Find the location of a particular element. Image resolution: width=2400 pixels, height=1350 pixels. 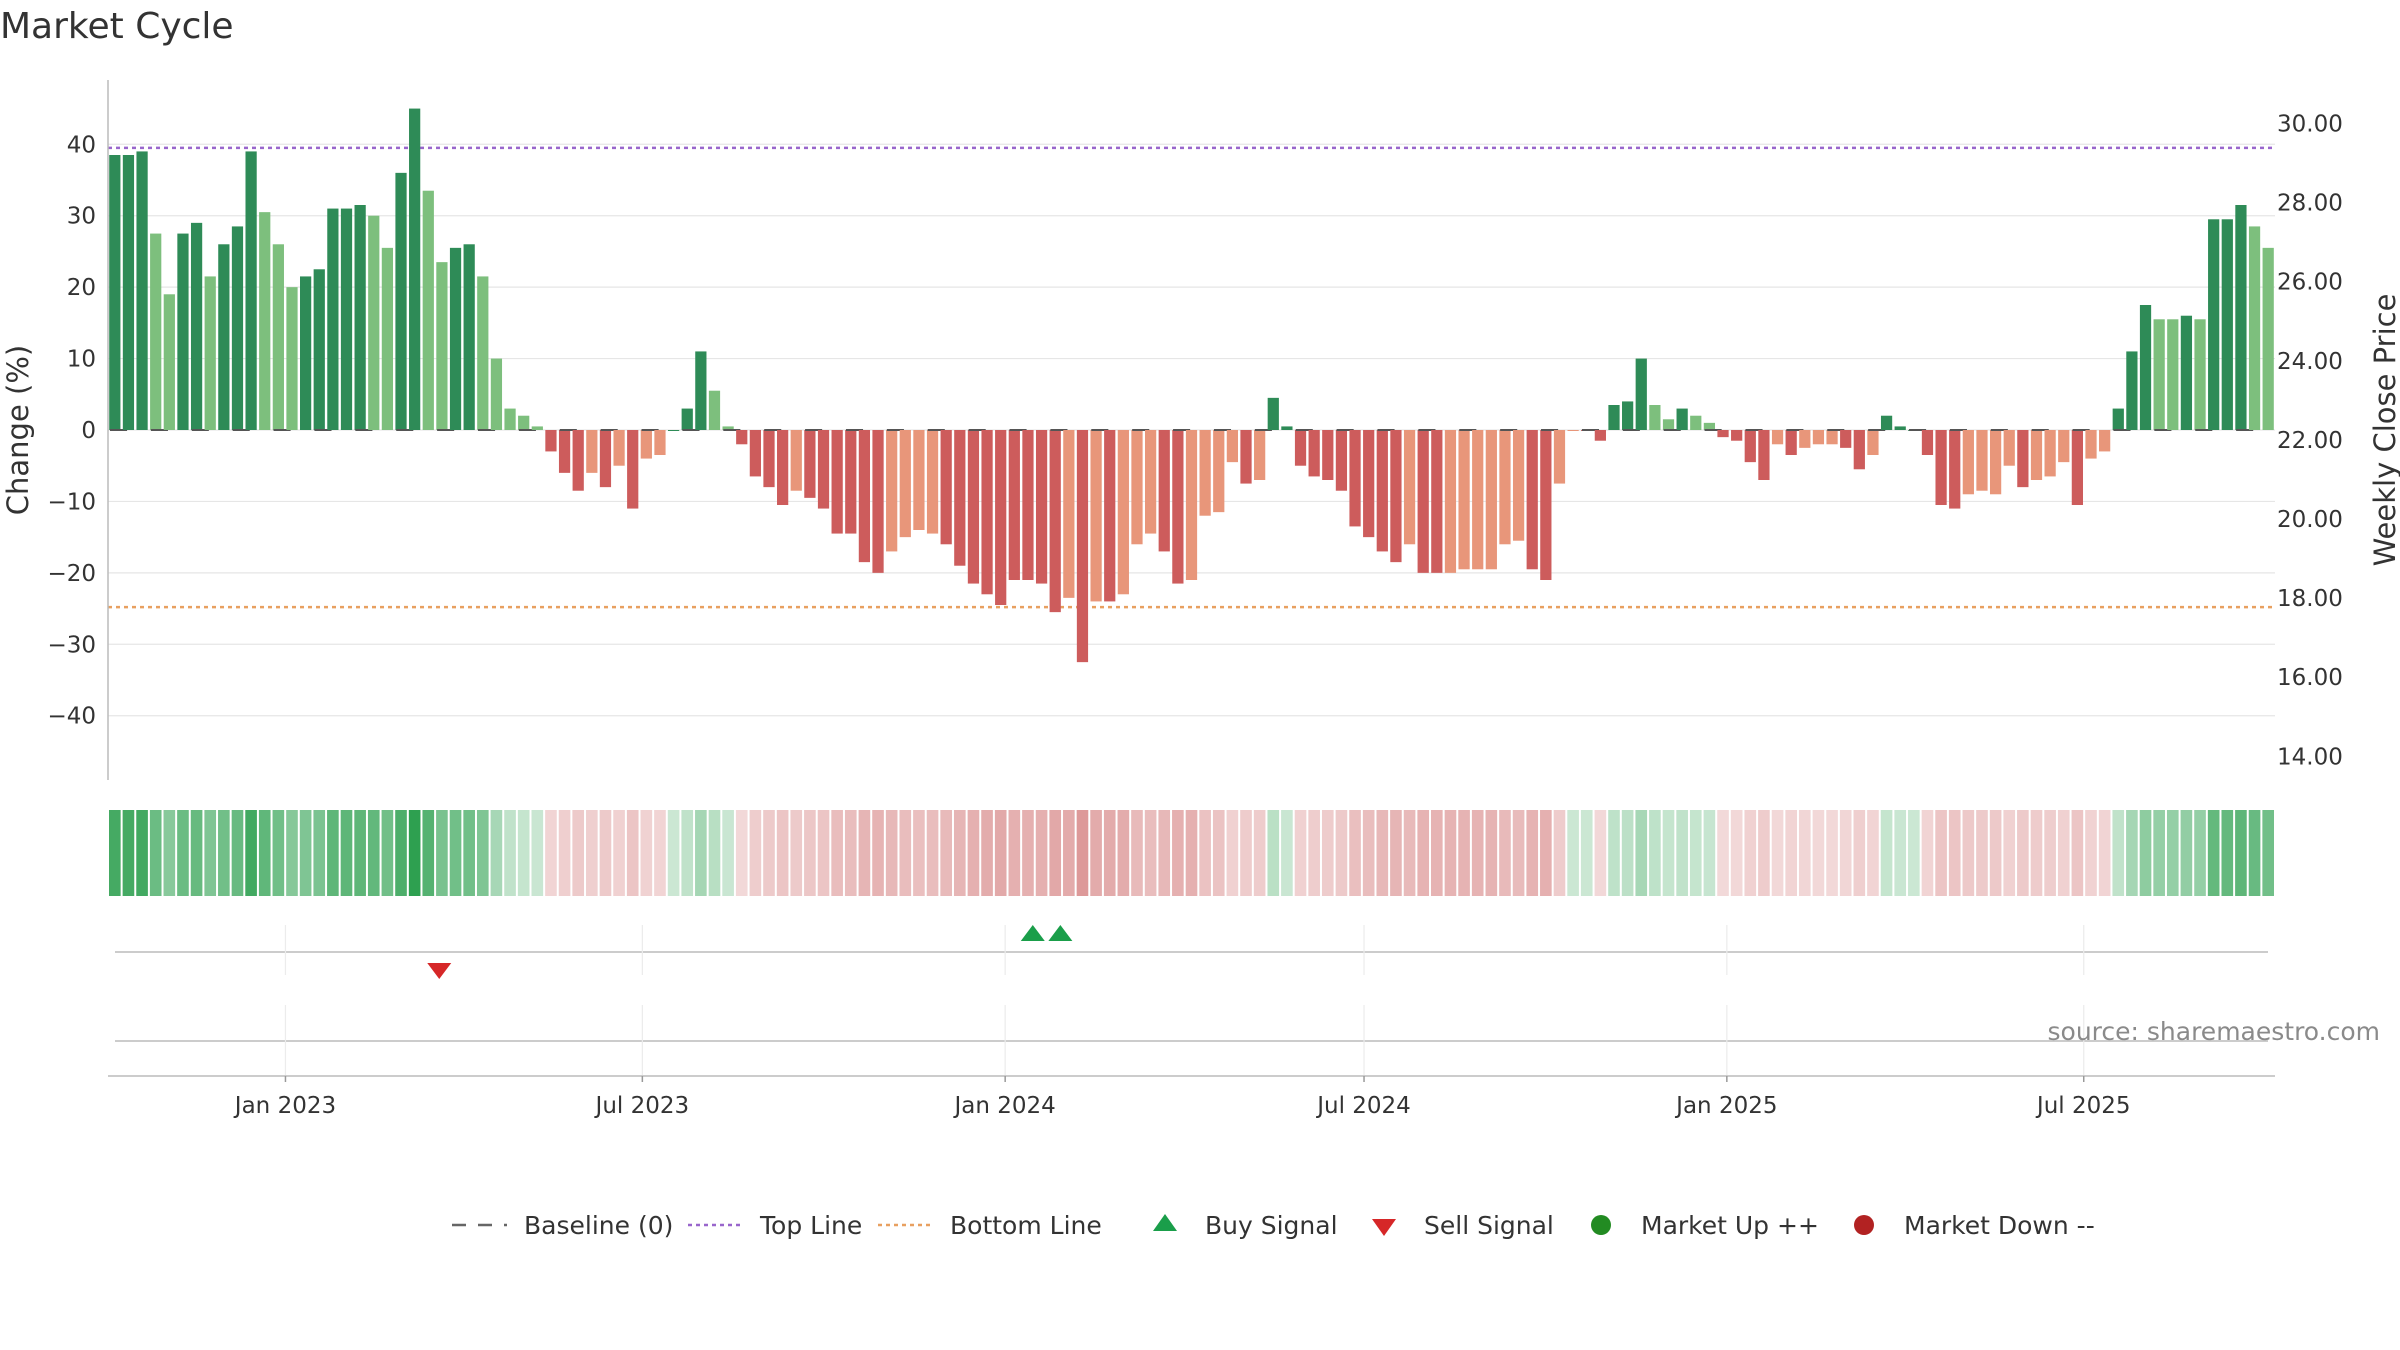

y-ticks: 40 30 20 10 0 −10 −20 −30 −40 is located at coordinates (71, 430).